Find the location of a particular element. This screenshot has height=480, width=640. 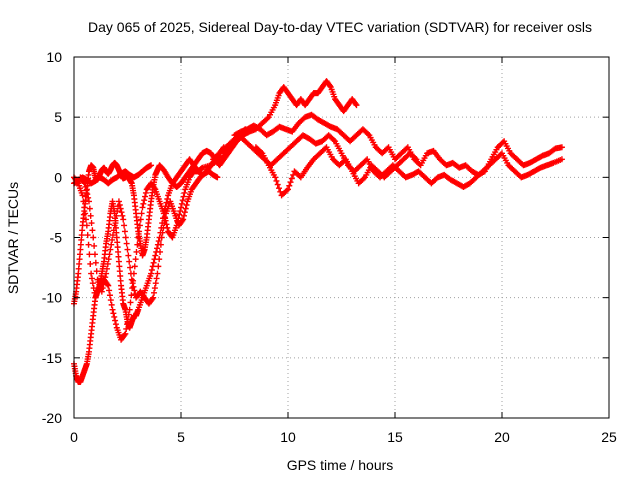

y-tick-labels: -20 -15 -10 -5 0 5 10 is located at coordinates (52, 237).